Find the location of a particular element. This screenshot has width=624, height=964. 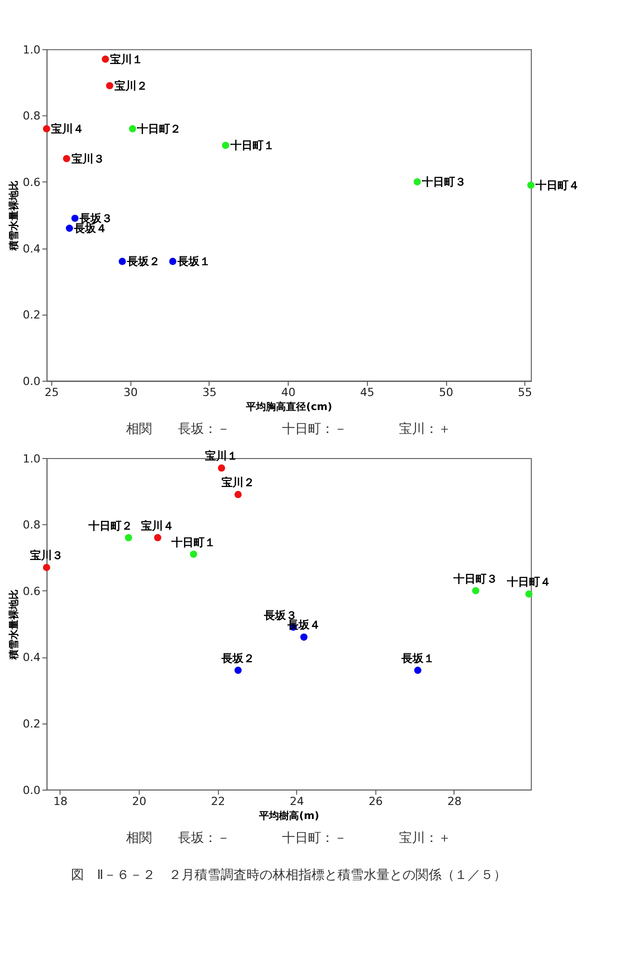

x-tick-label: 40 is located at coordinates (288, 393).